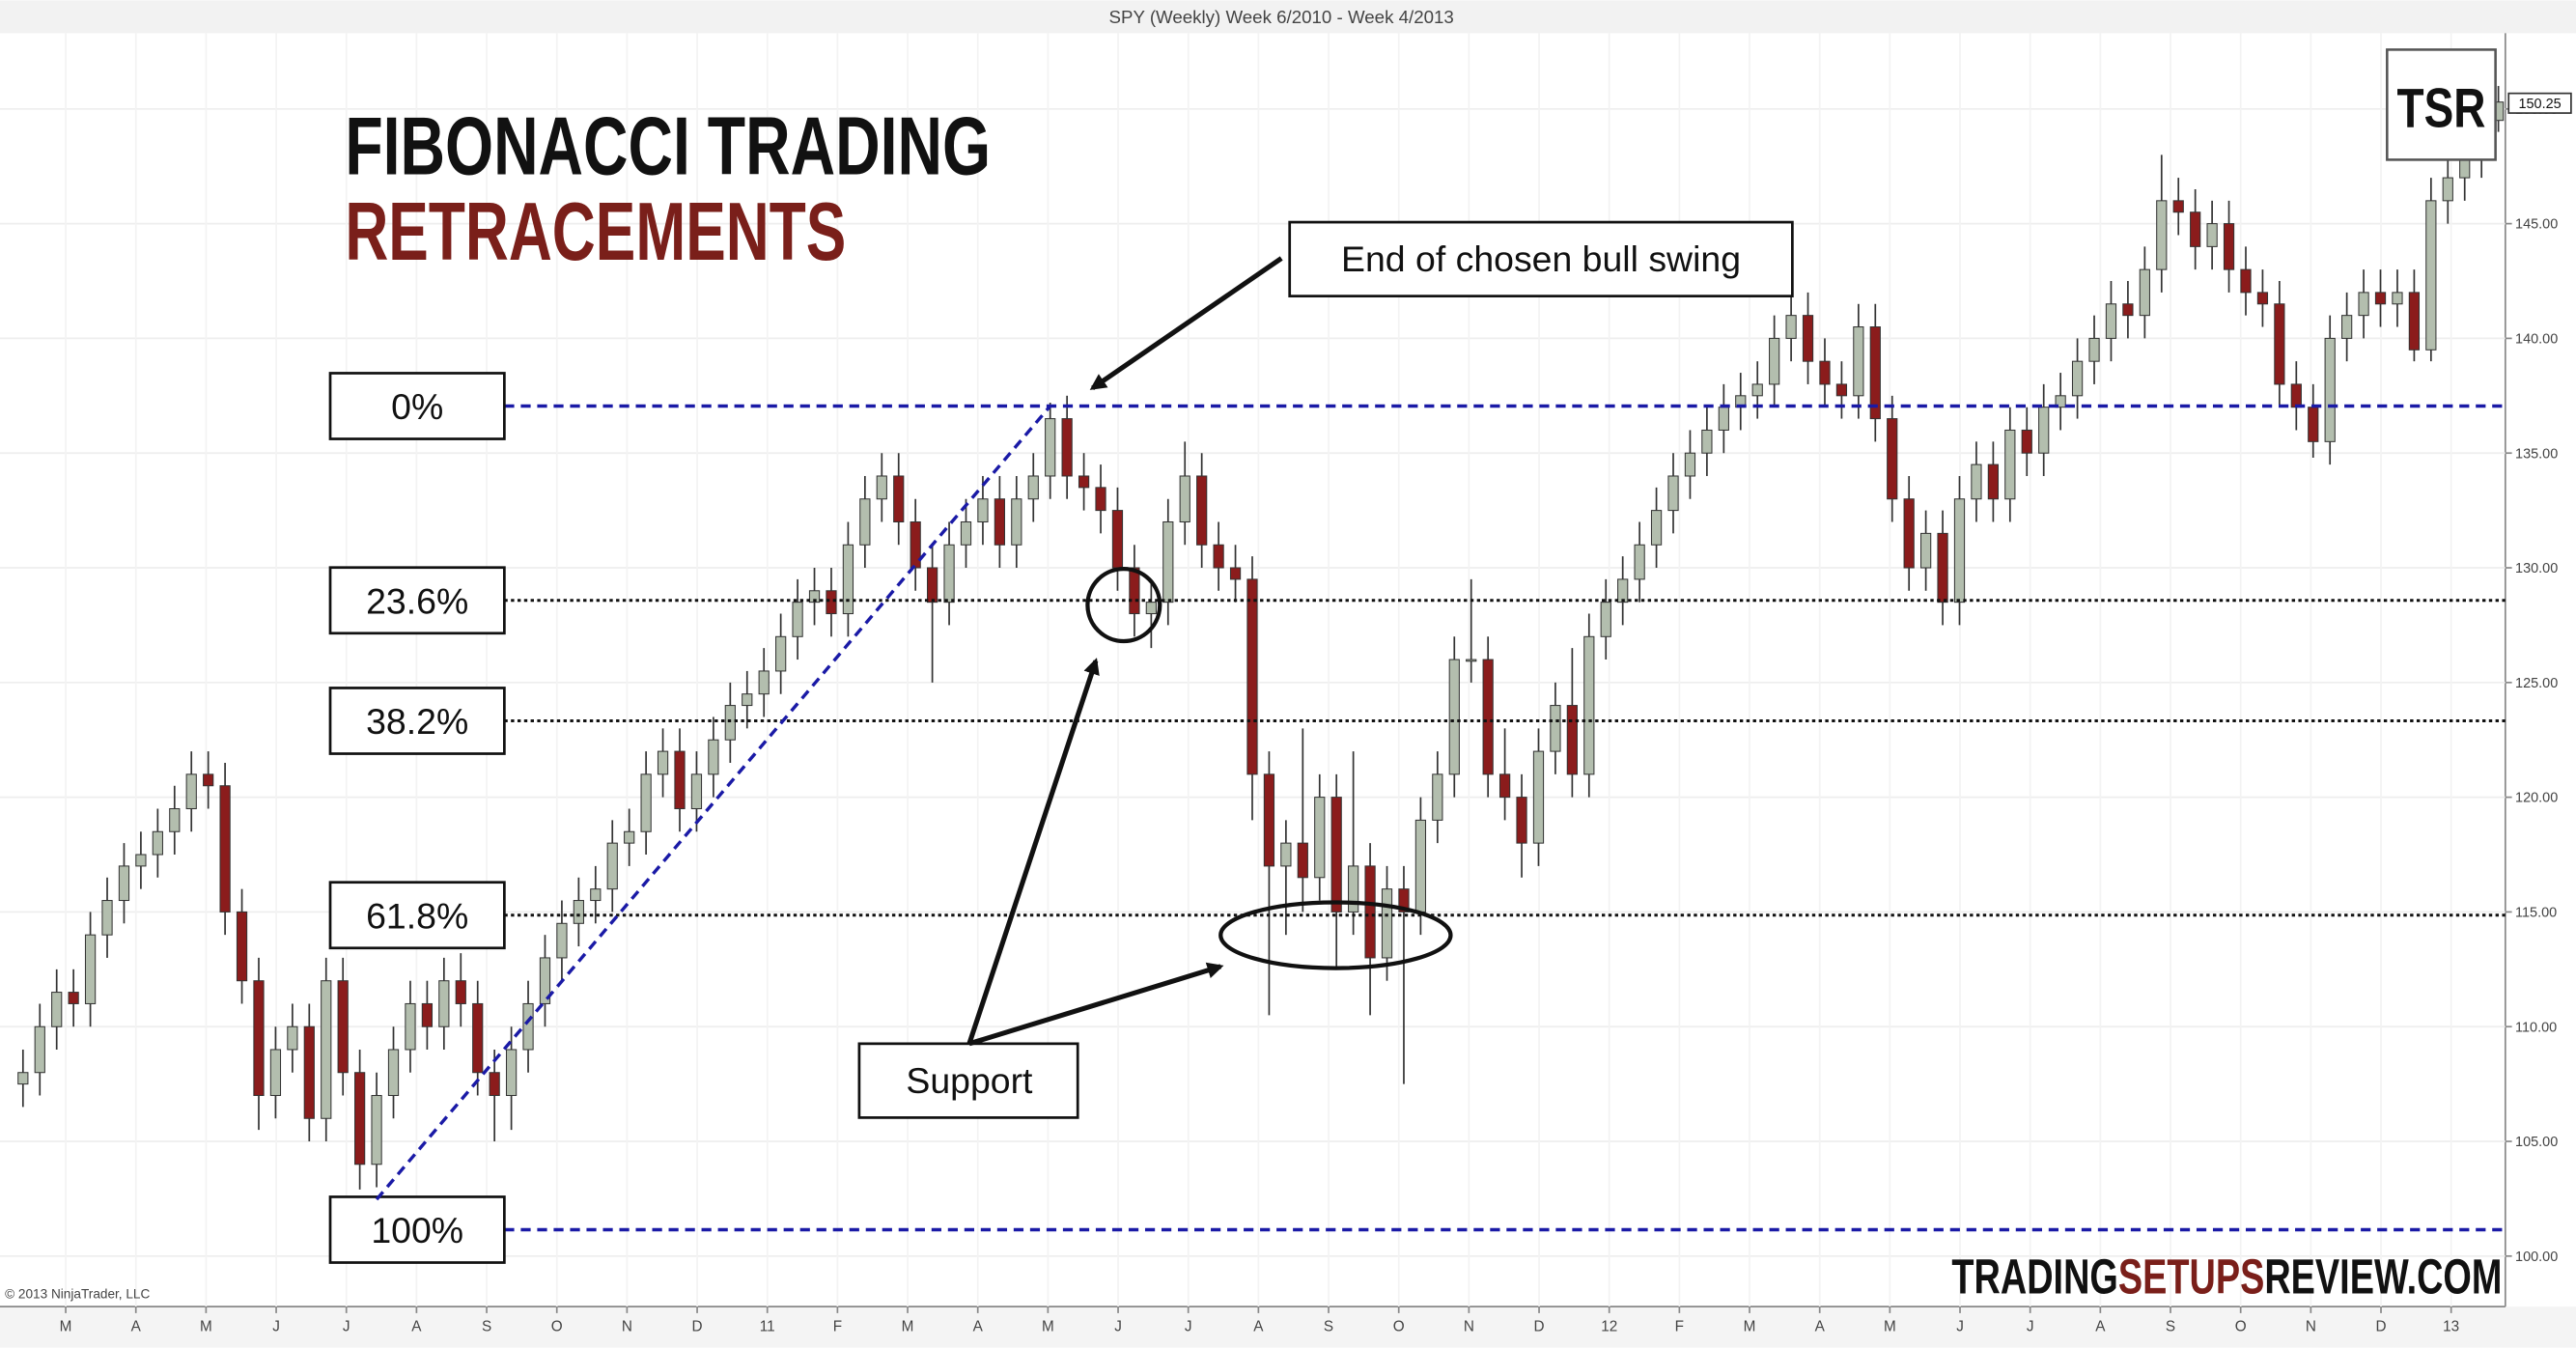 The height and width of the screenshot is (1348, 2576). Describe the element at coordinates (1750, 1327) in the screenshot. I see `x-tick-label: M` at that location.